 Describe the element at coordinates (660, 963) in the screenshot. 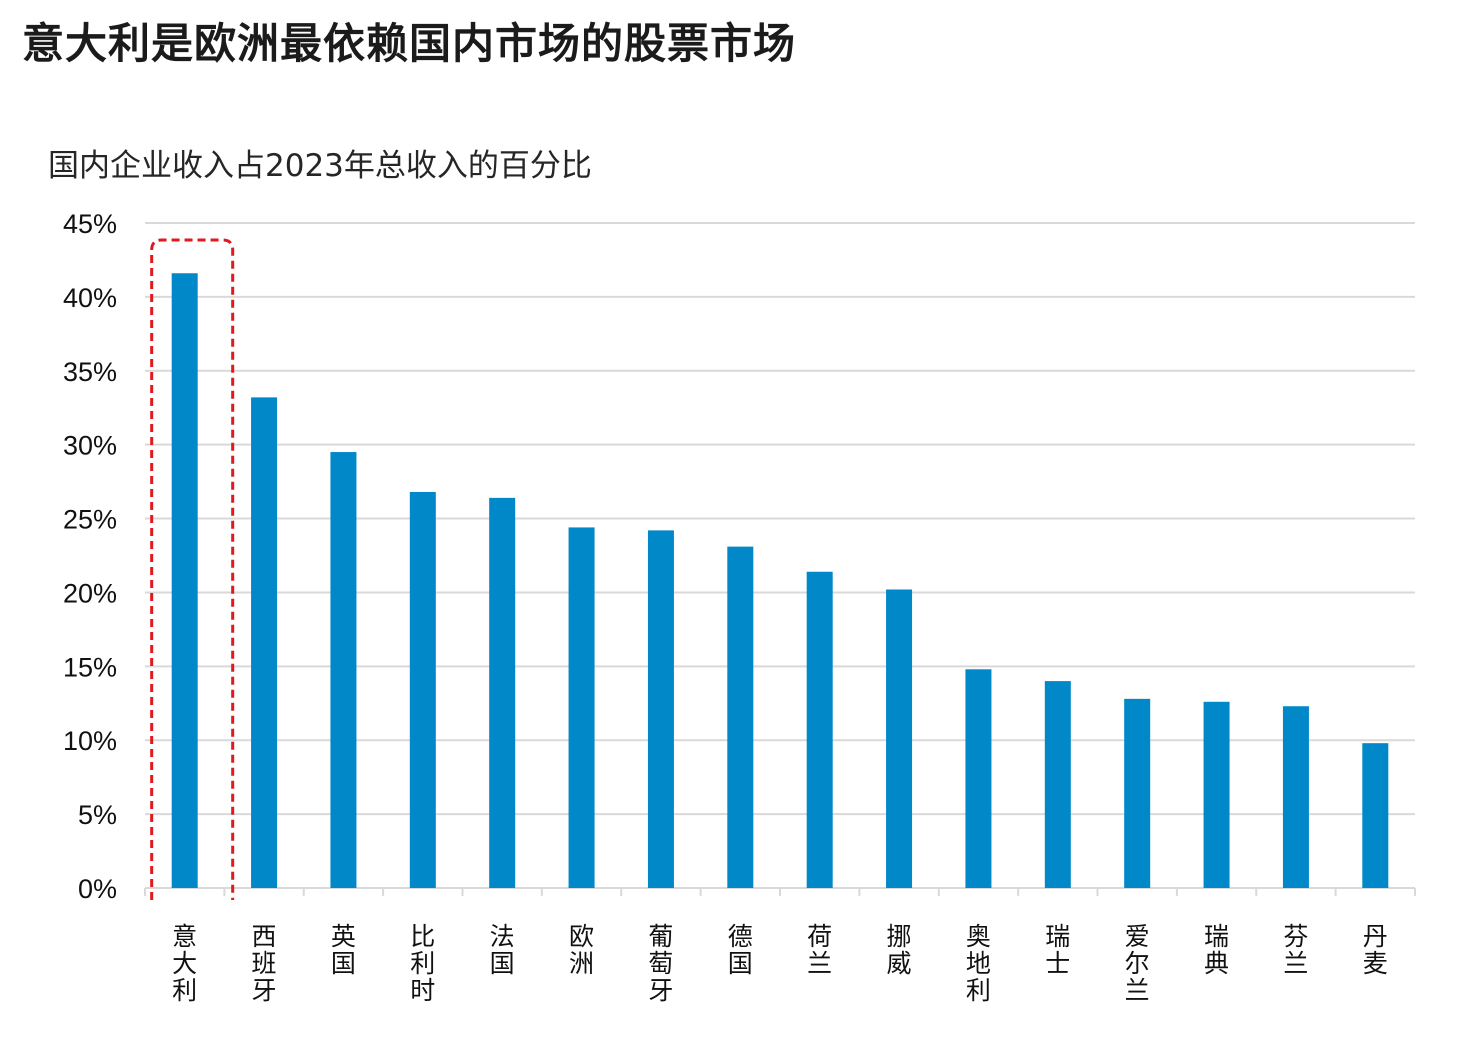

I see `x-tick-label: 葡萄牙` at that location.